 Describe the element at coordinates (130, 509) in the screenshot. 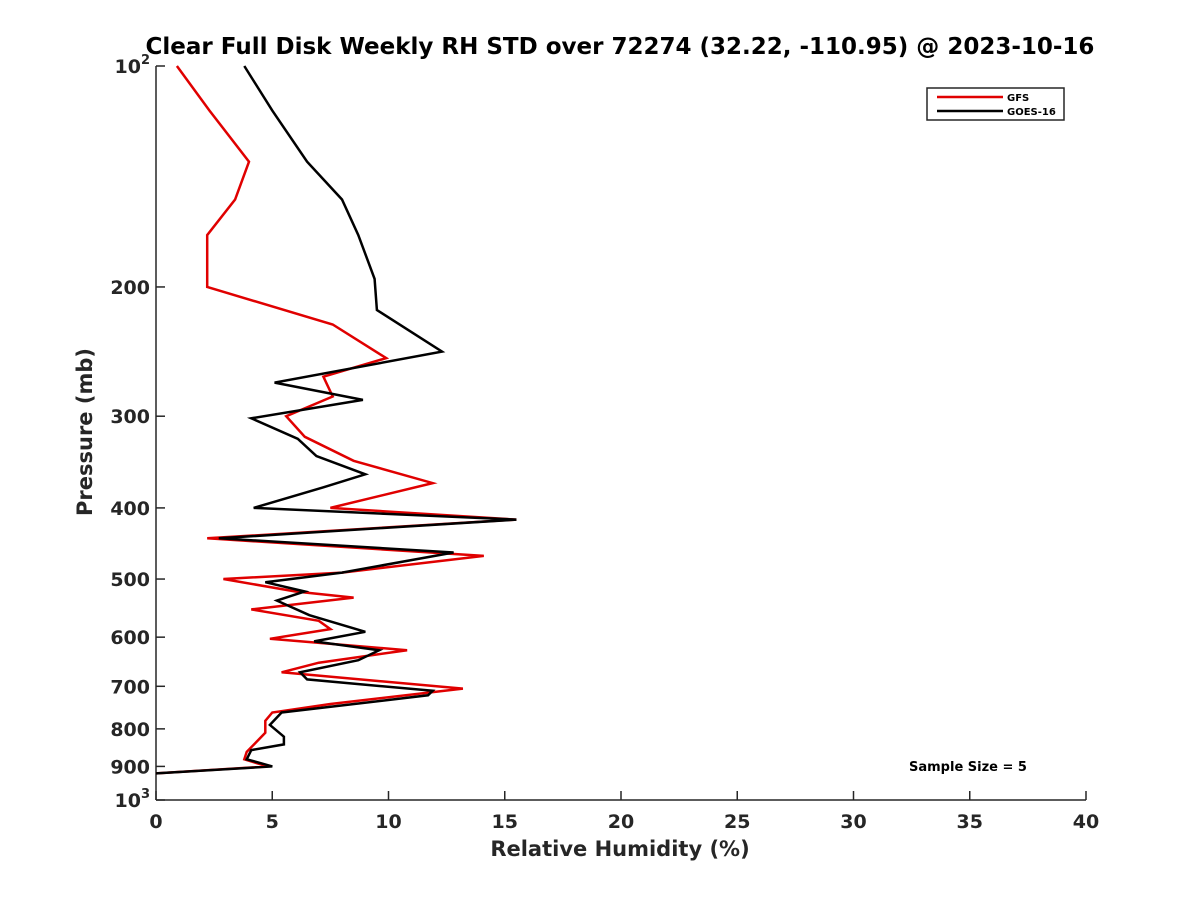

I see `y-tick-label: 400` at that location.